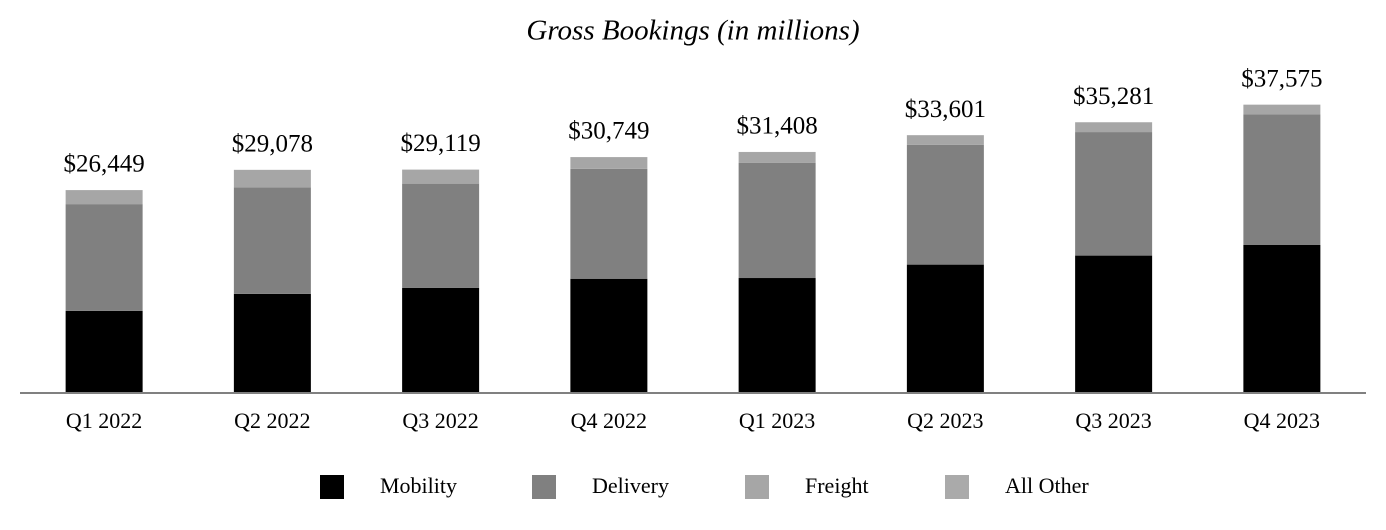 The width and height of the screenshot is (1386, 530). What do you see at coordinates (272, 420) in the screenshot?
I see `x-tick-label: Q2 2022` at bounding box center [272, 420].